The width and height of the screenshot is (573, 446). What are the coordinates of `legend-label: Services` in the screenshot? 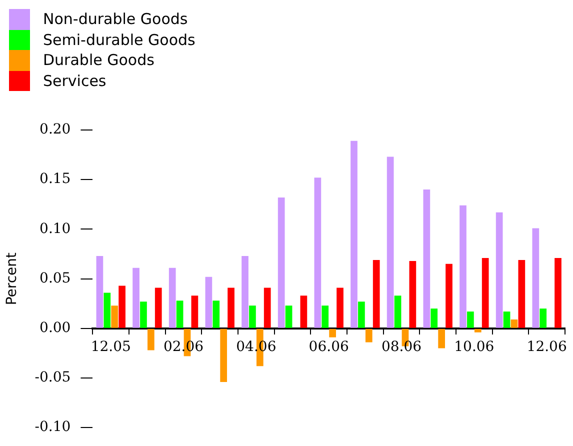 It's located at (74, 81).